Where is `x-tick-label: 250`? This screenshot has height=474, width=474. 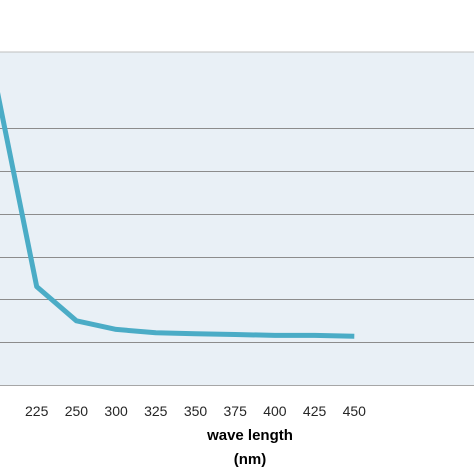
x-tick-label: 250 is located at coordinates (77, 411).